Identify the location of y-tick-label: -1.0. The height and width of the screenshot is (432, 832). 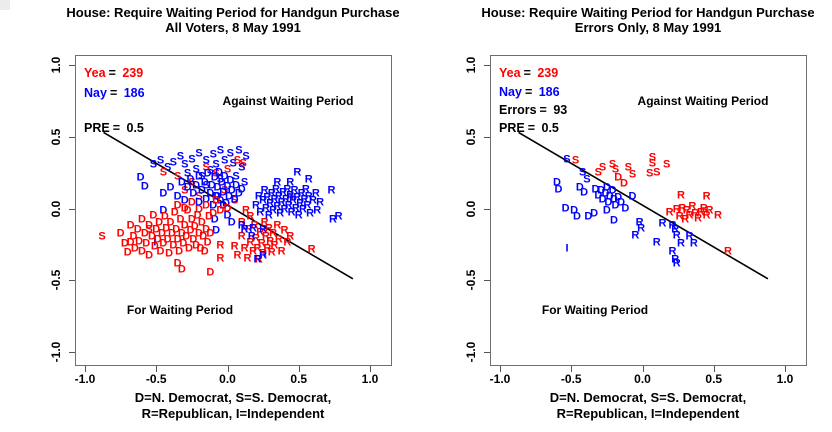
(56, 352).